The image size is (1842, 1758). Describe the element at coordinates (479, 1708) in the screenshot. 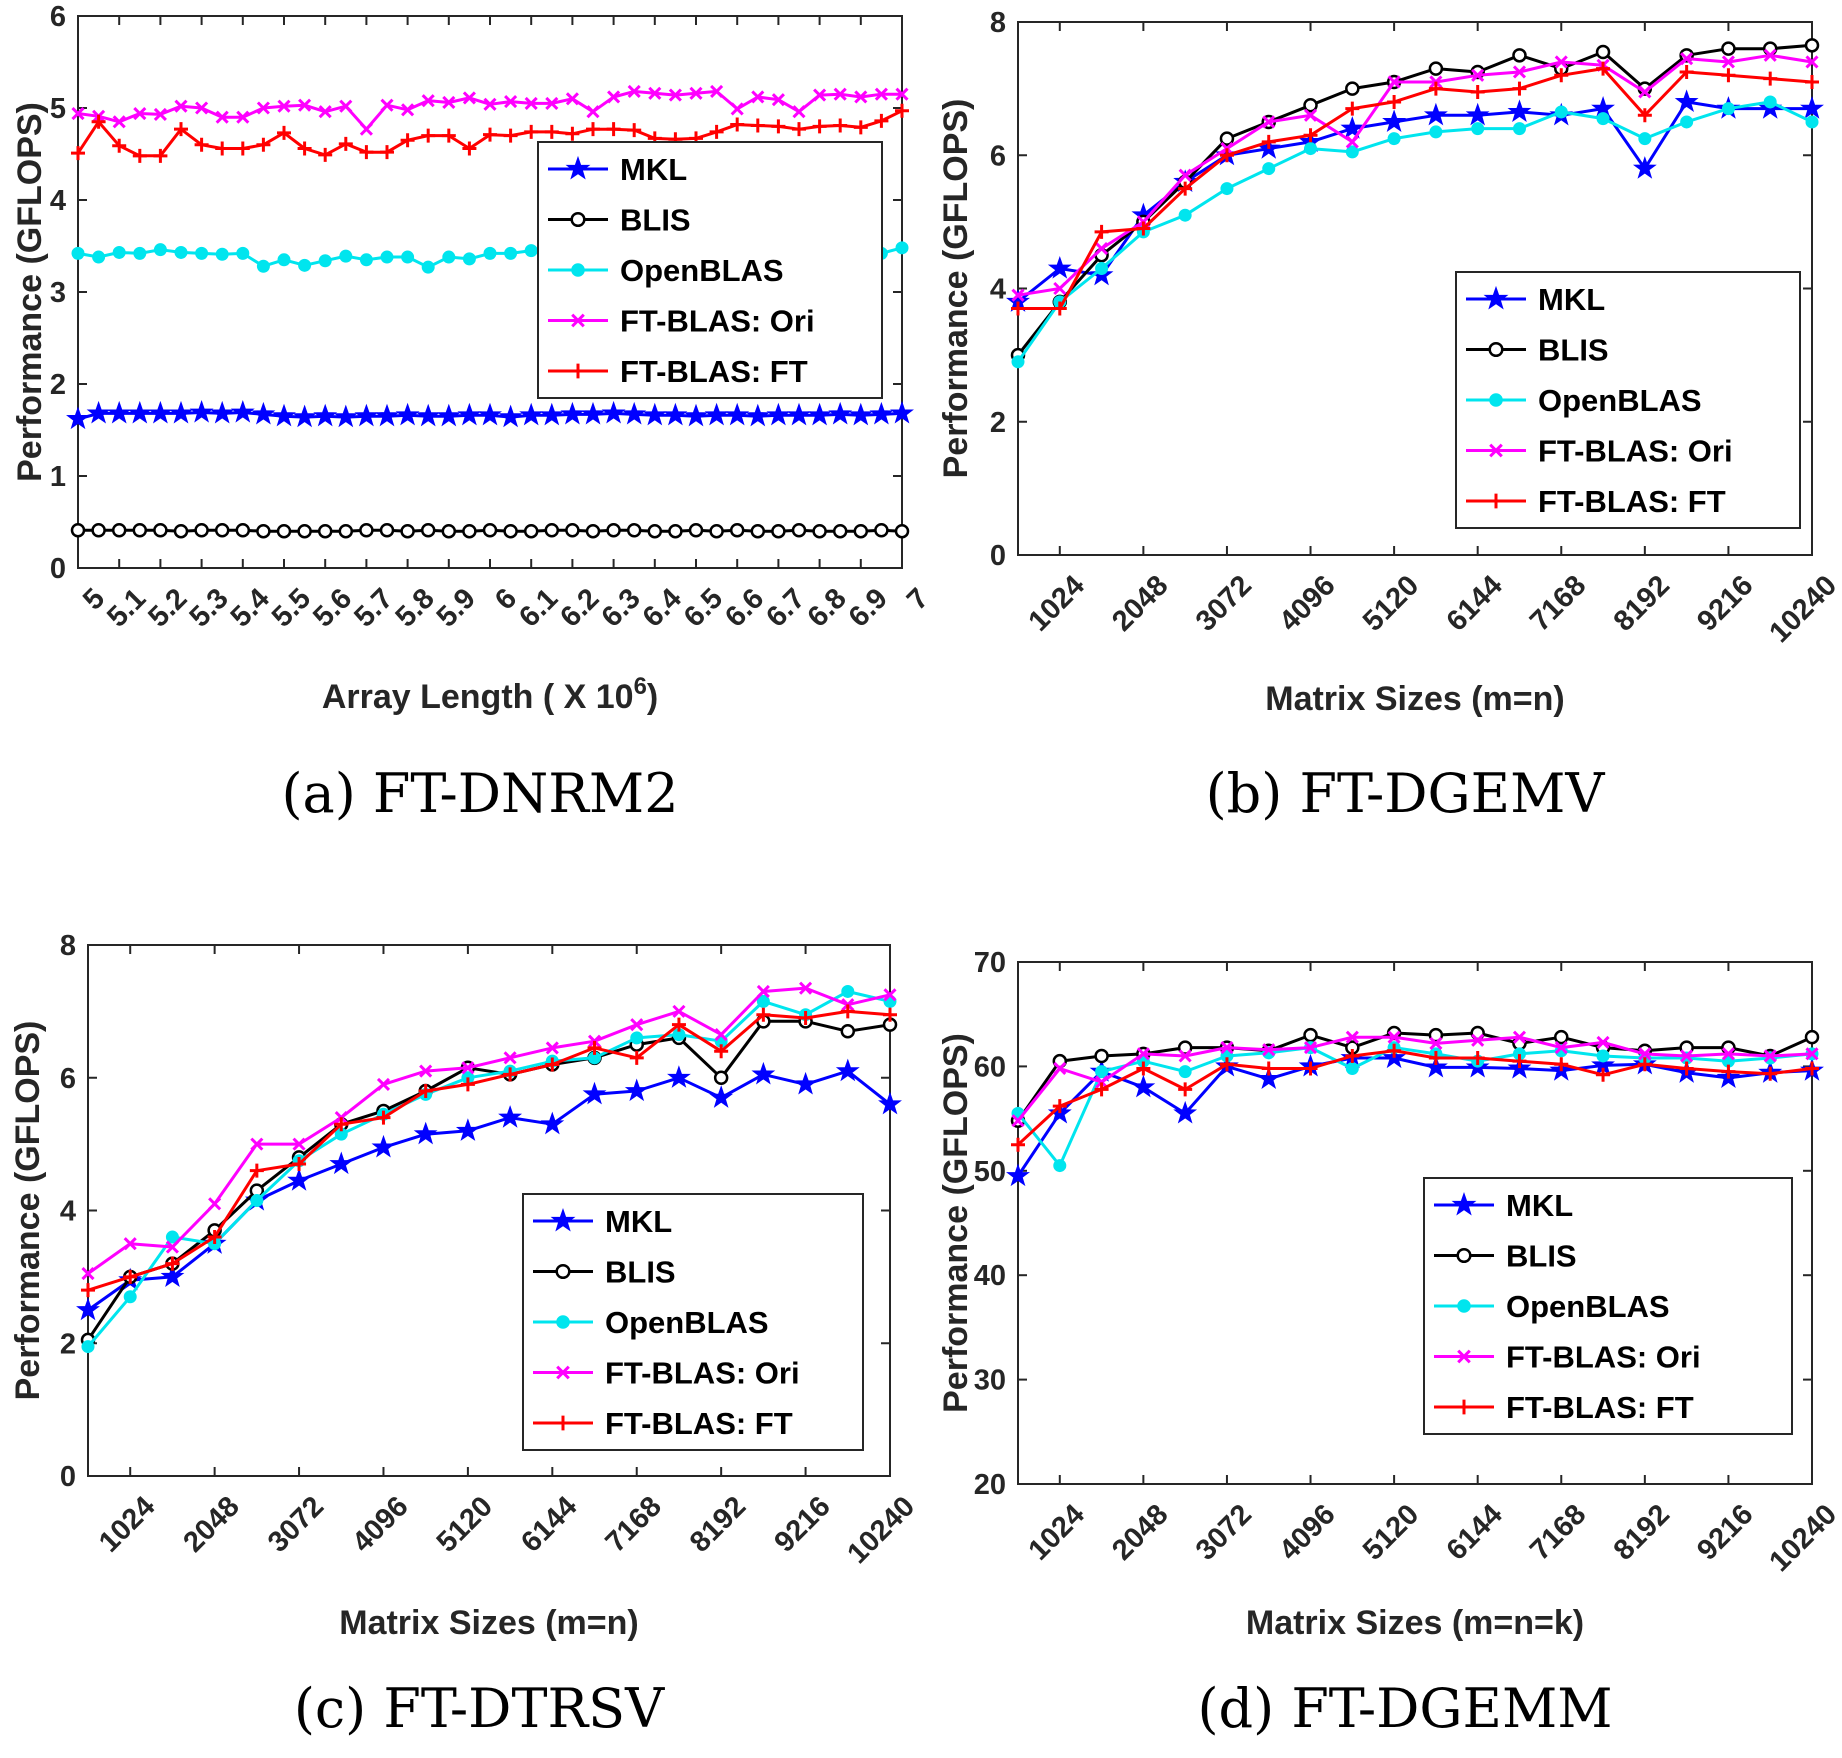

I see `caption: (c) FT-DTRSV` at that location.